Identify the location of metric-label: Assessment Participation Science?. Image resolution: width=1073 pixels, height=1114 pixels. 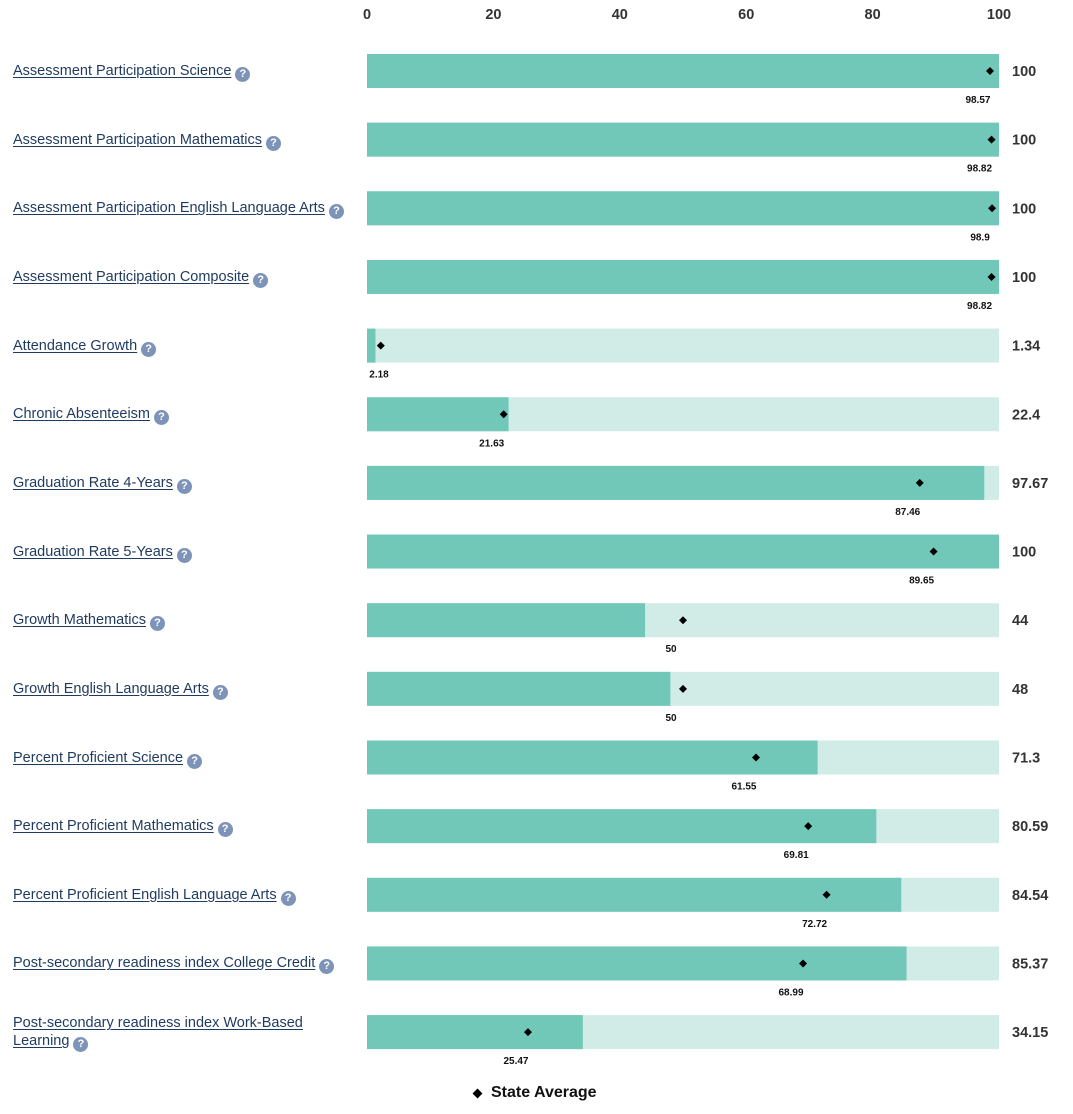
(183, 72).